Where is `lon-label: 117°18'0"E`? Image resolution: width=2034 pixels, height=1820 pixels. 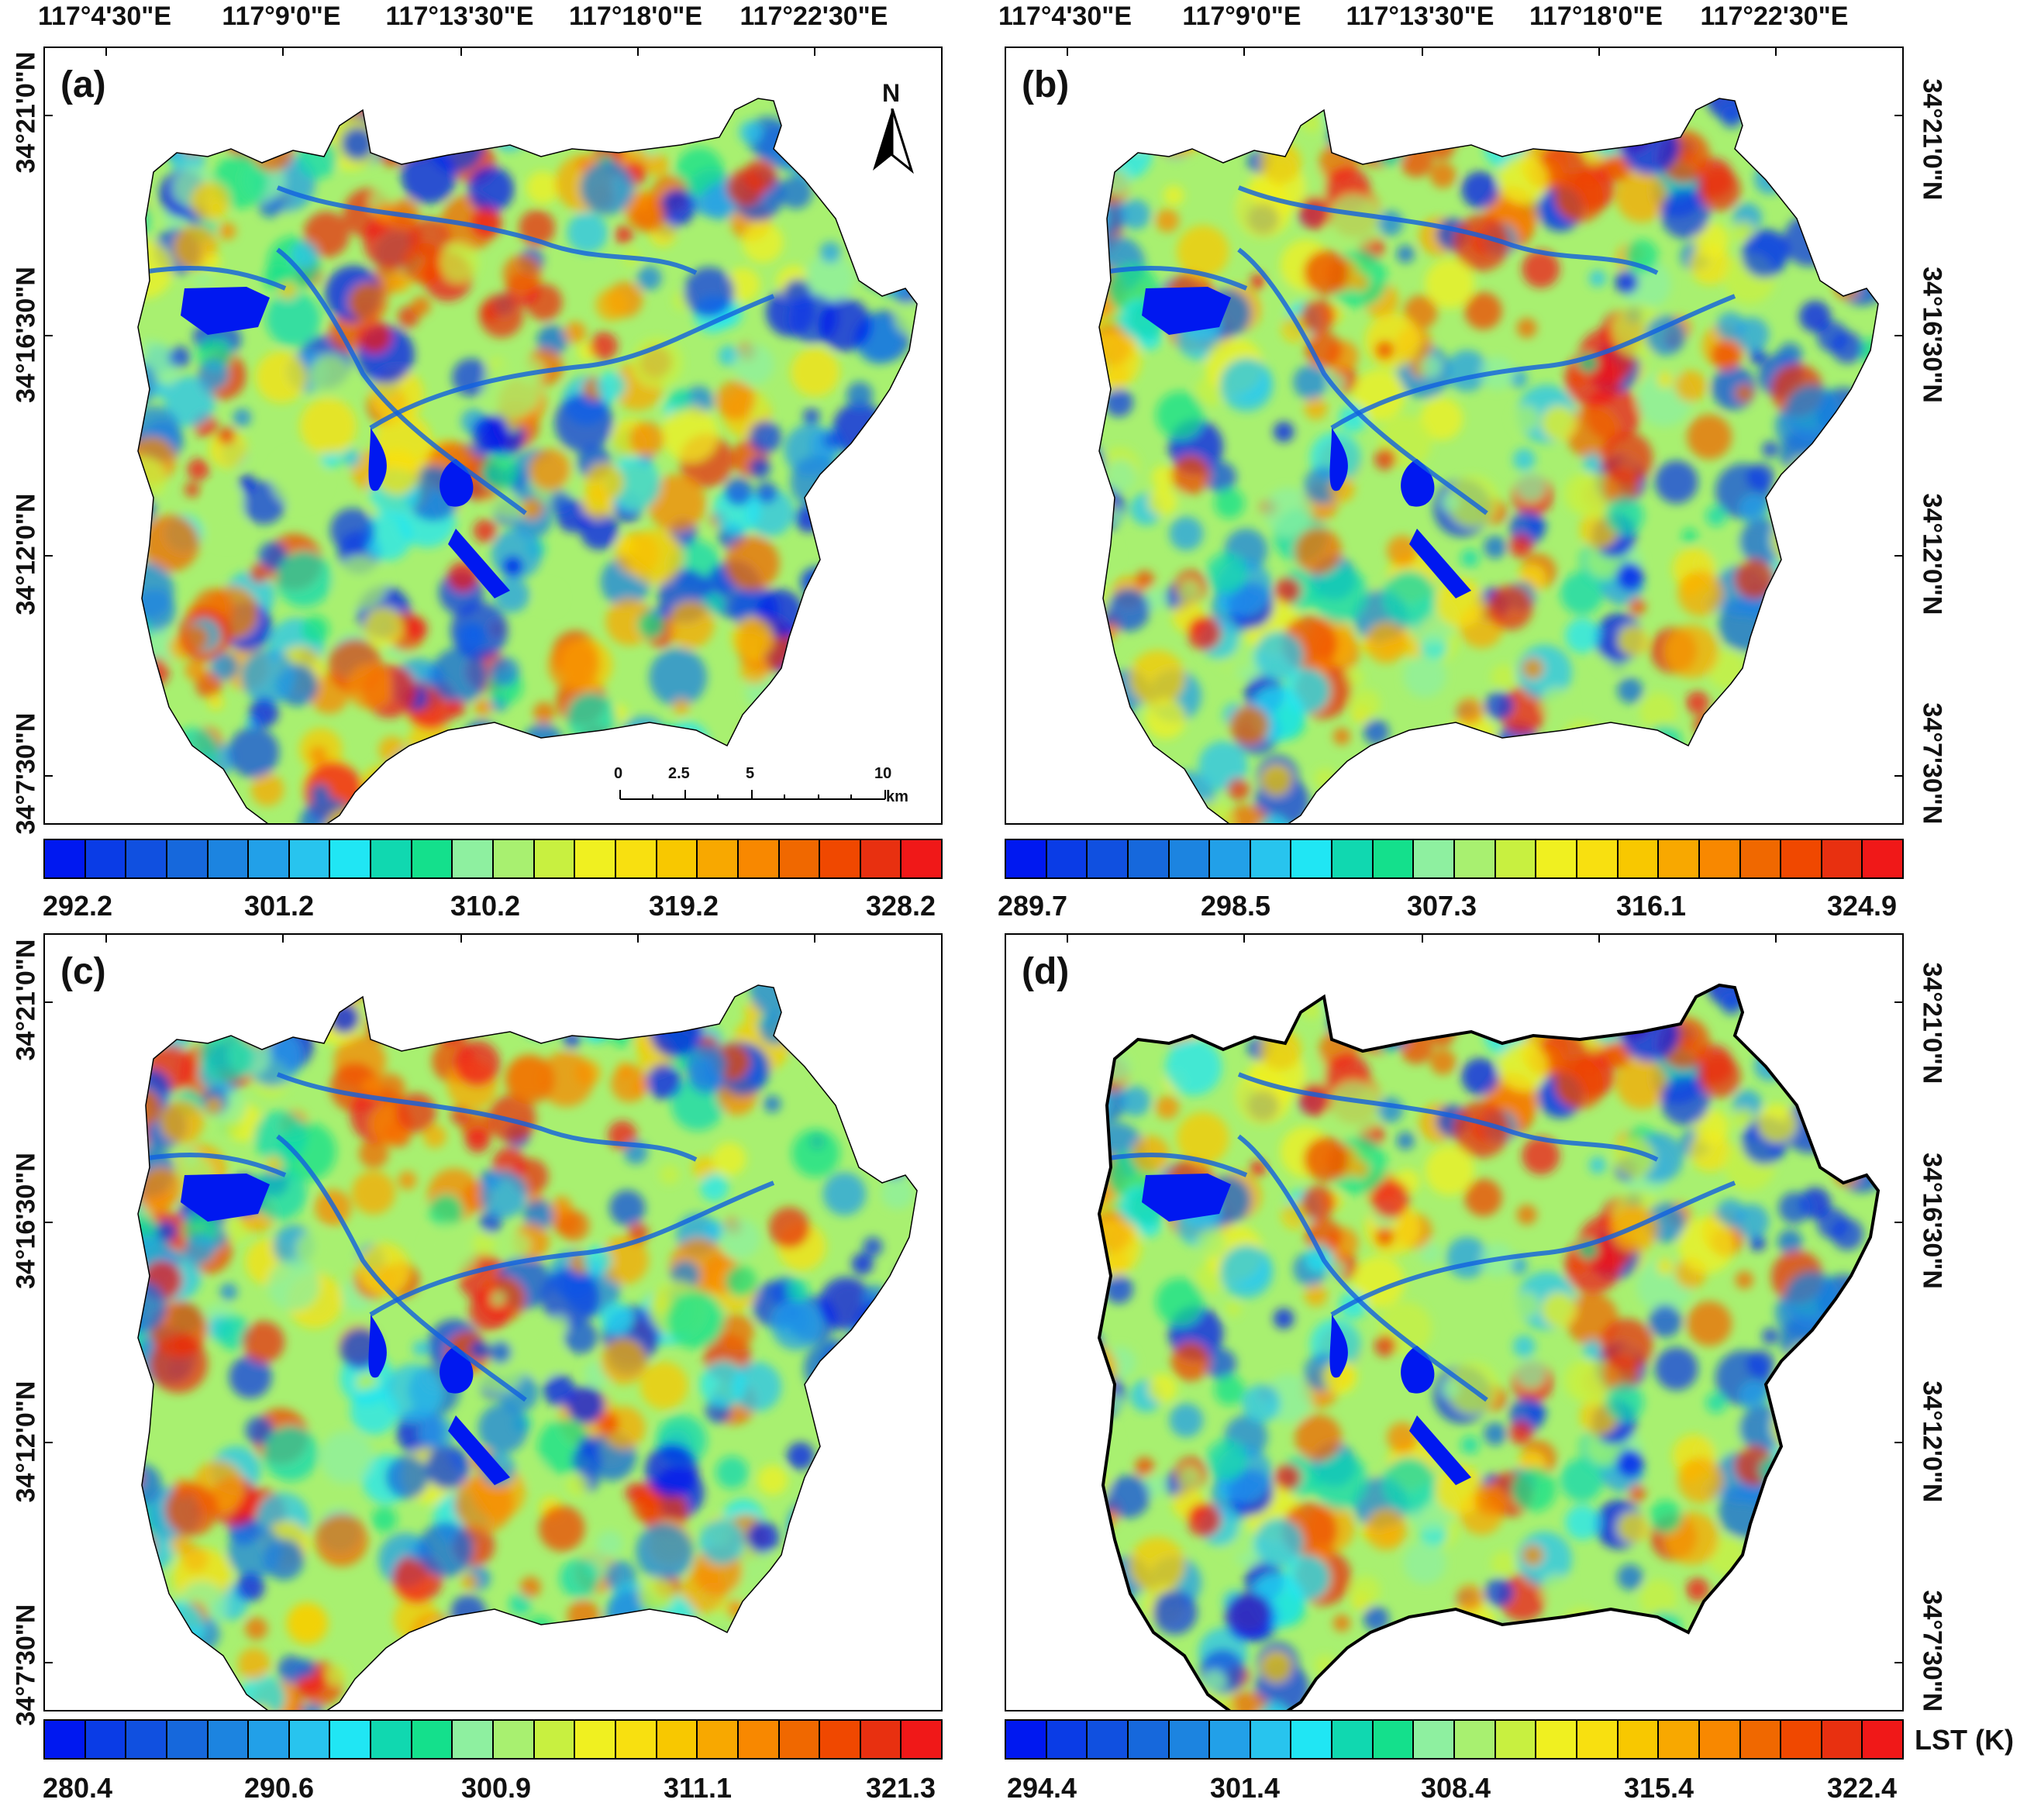
lon-label: 117°18'0"E is located at coordinates (635, 16).